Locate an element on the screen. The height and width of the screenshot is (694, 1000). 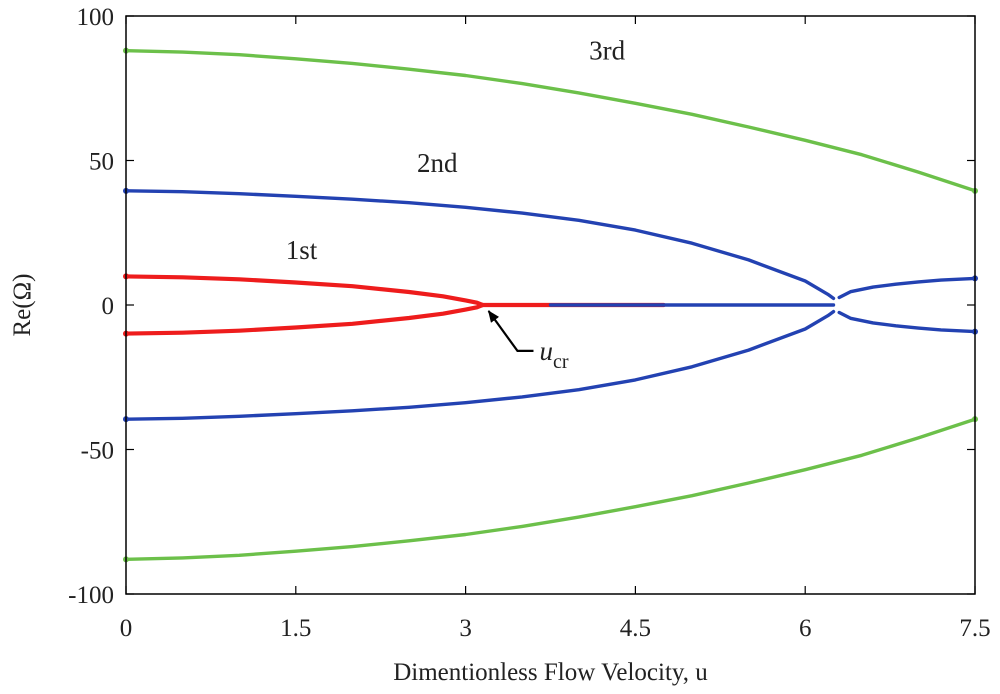
x-tick-label: 7.5 is located at coordinates (974, 628).